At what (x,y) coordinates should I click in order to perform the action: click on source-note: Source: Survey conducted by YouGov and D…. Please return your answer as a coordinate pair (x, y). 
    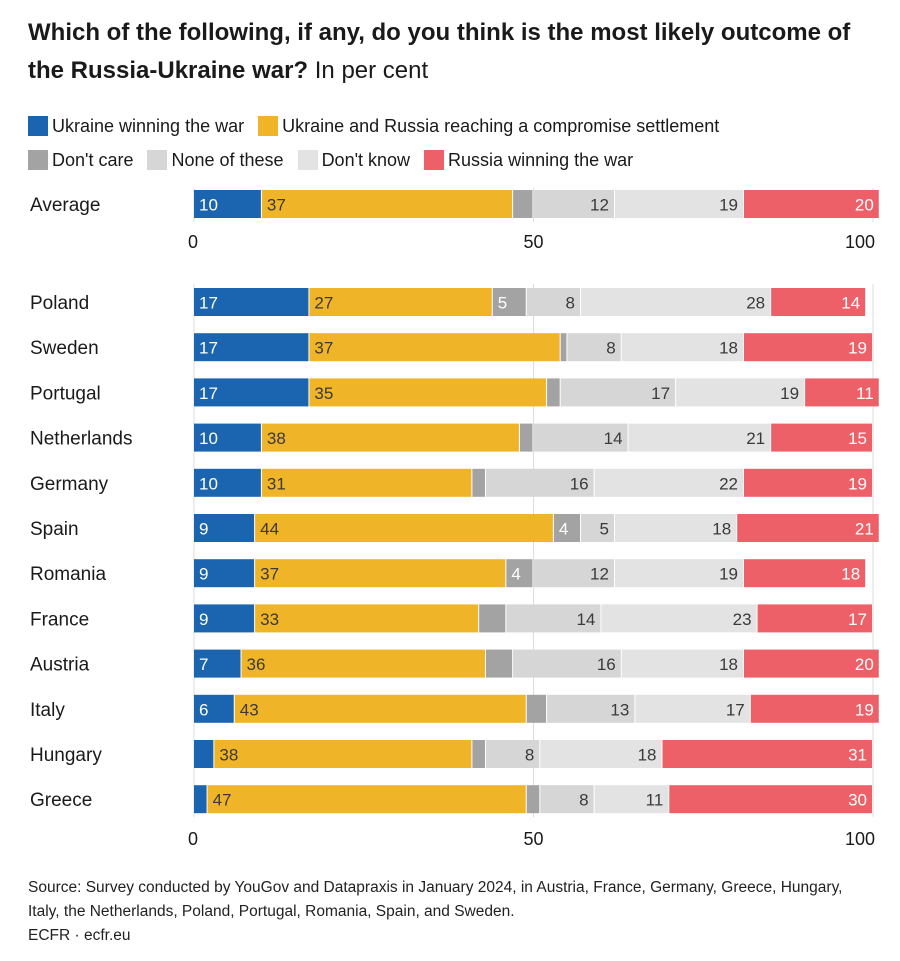
    Looking at the image, I should click on (453, 912).